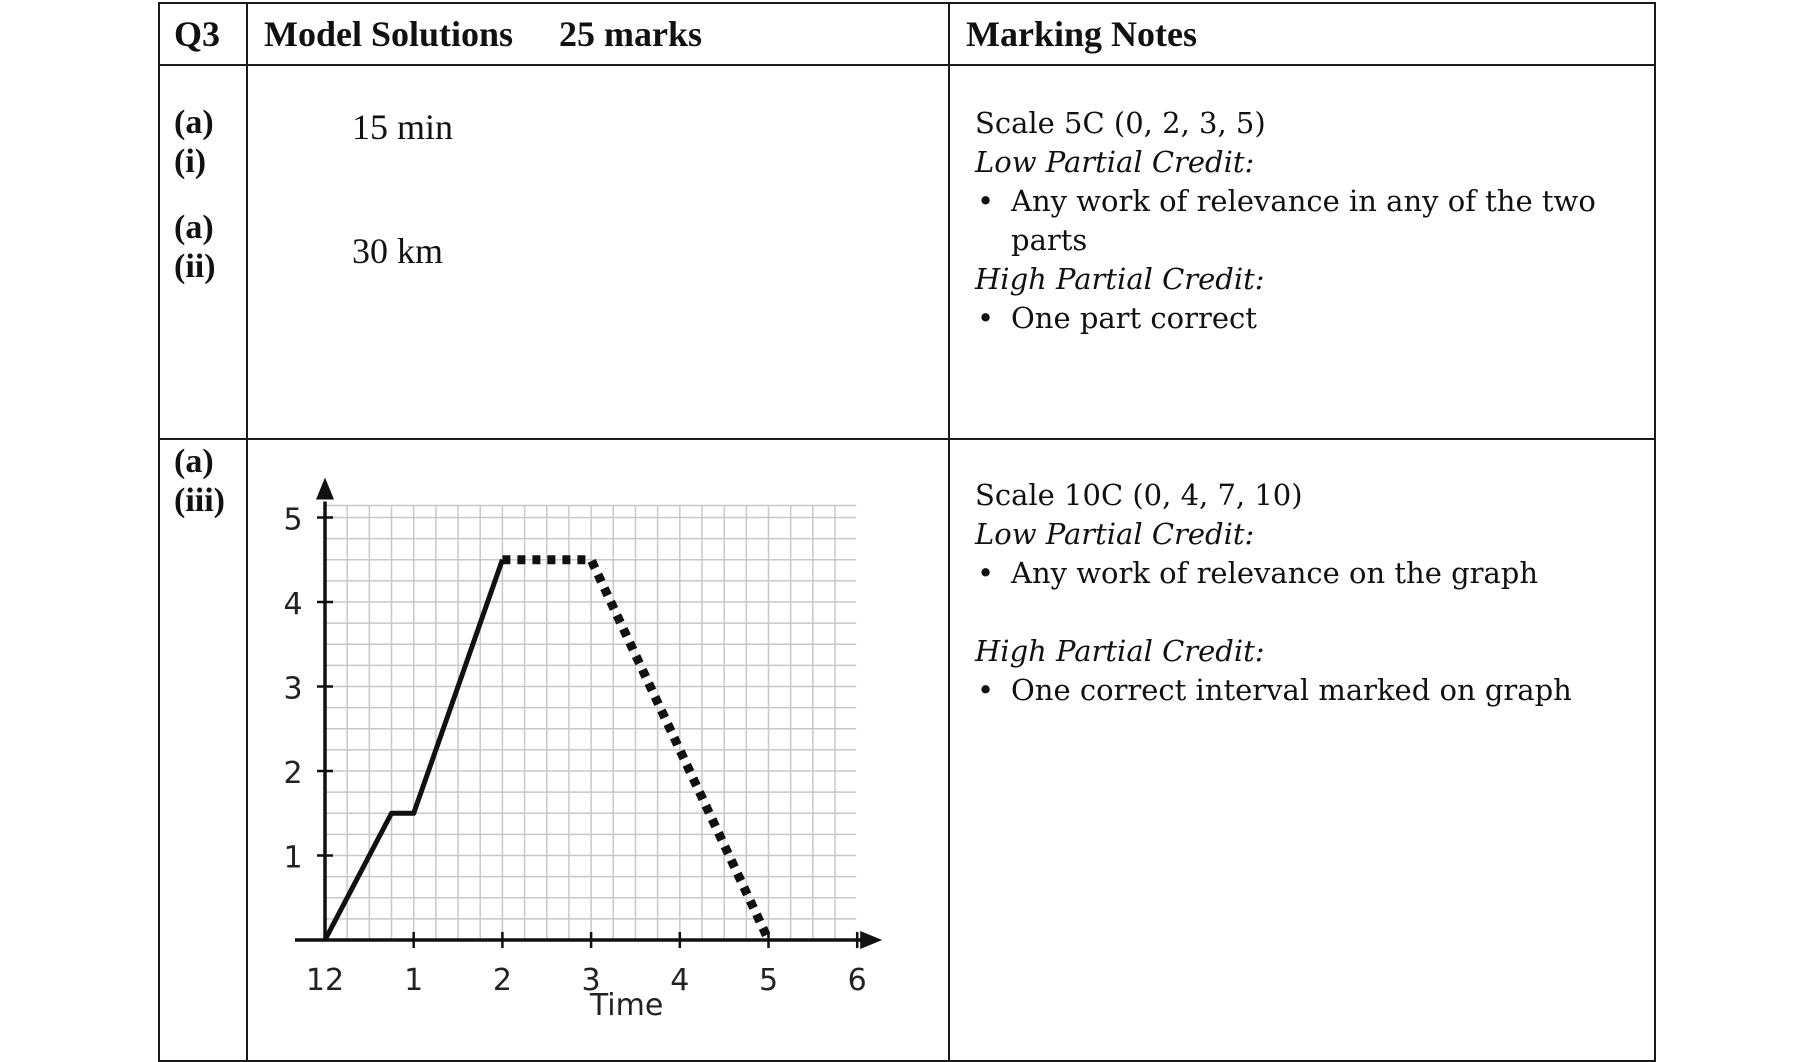  I want to click on high-partial-credit-item: One part correct, so click(1314, 318).